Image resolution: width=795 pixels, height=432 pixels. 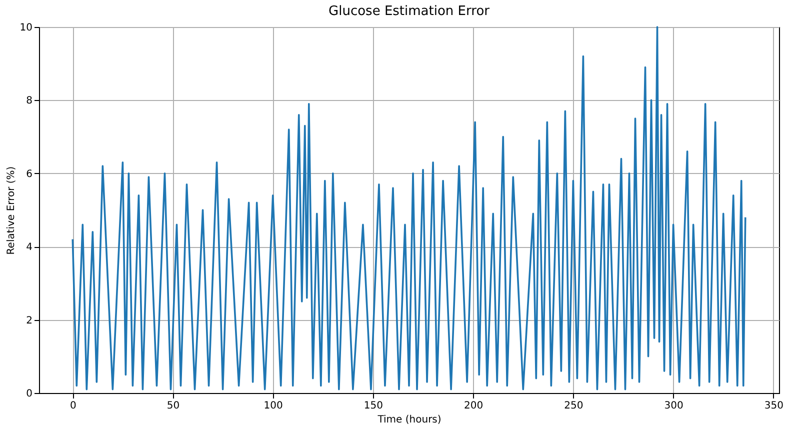 I want to click on x-tick-label: 150, so click(x=374, y=406).